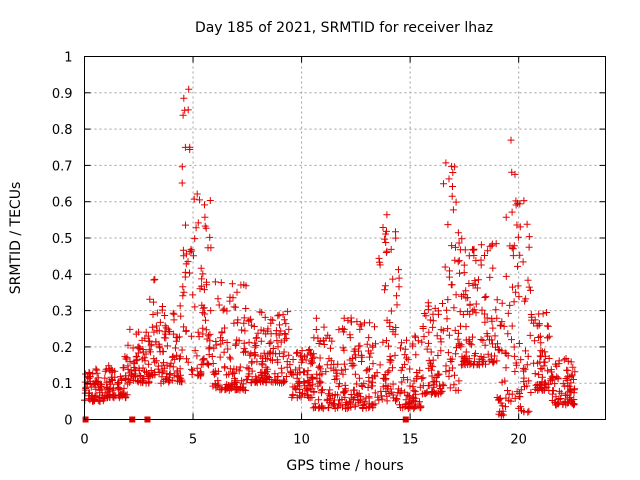 Image resolution: width=640 pixels, height=480 pixels. Describe the element at coordinates (62, 203) in the screenshot. I see `y-tick-label: 0.6` at that location.